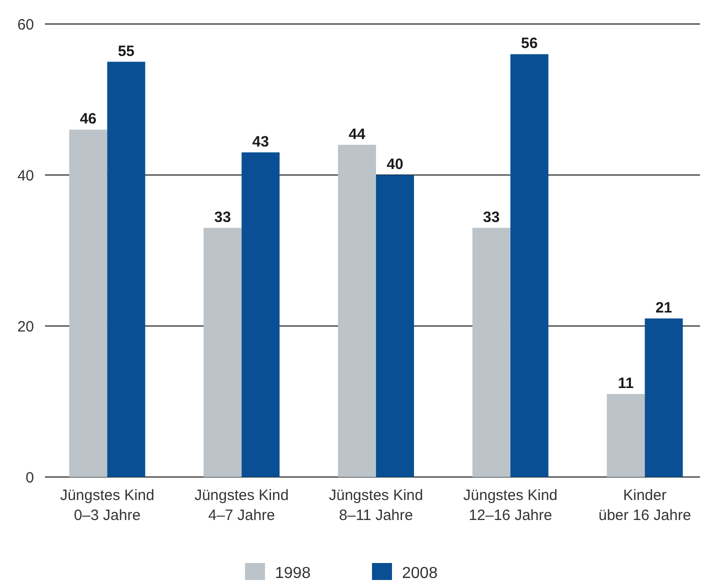 Image resolution: width=701 pixels, height=581 pixels. Describe the element at coordinates (260, 141) in the screenshot. I see `data-label: 43` at that location.